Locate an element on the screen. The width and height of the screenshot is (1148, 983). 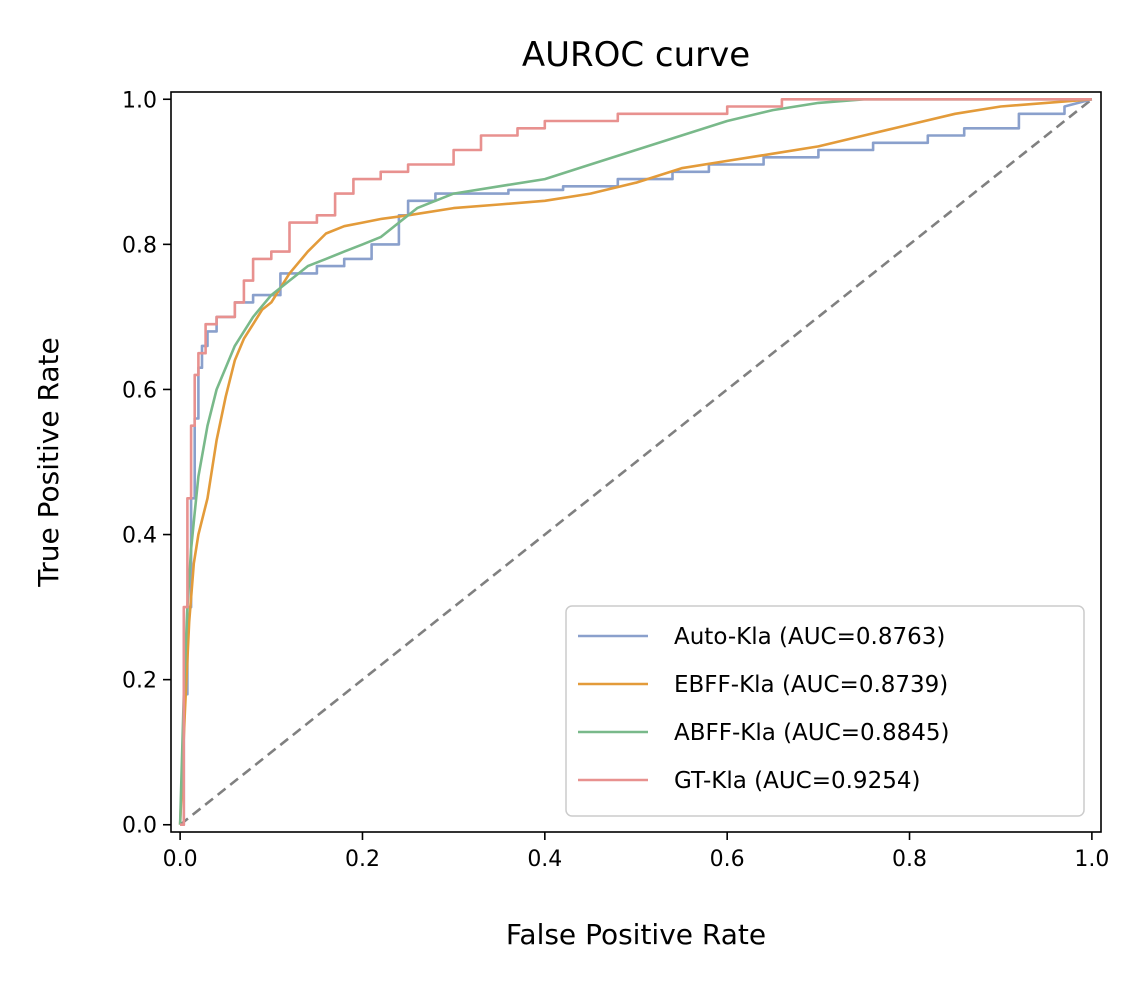
legend-label-0: Auto-Kla (AUC=0.8763) is located at coordinates (809, 637).